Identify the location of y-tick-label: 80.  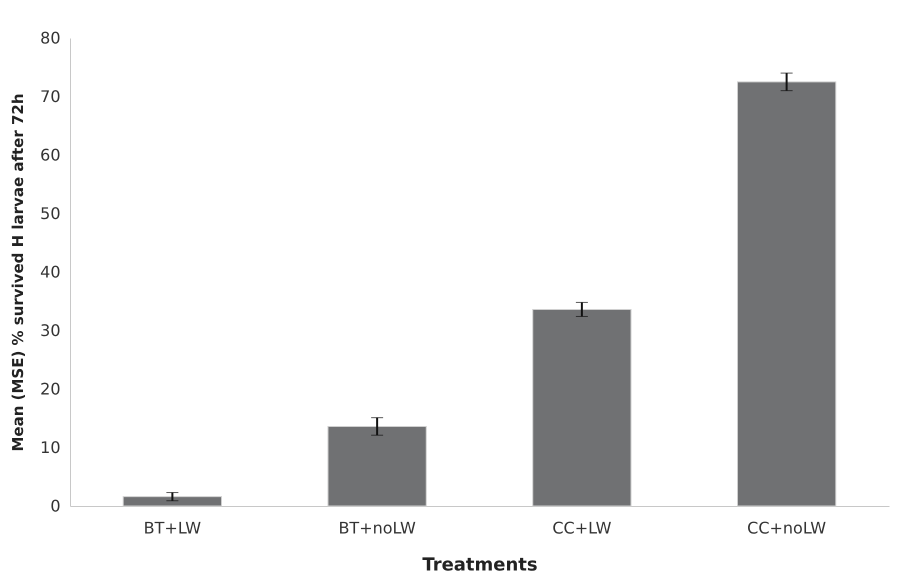
(50, 38).